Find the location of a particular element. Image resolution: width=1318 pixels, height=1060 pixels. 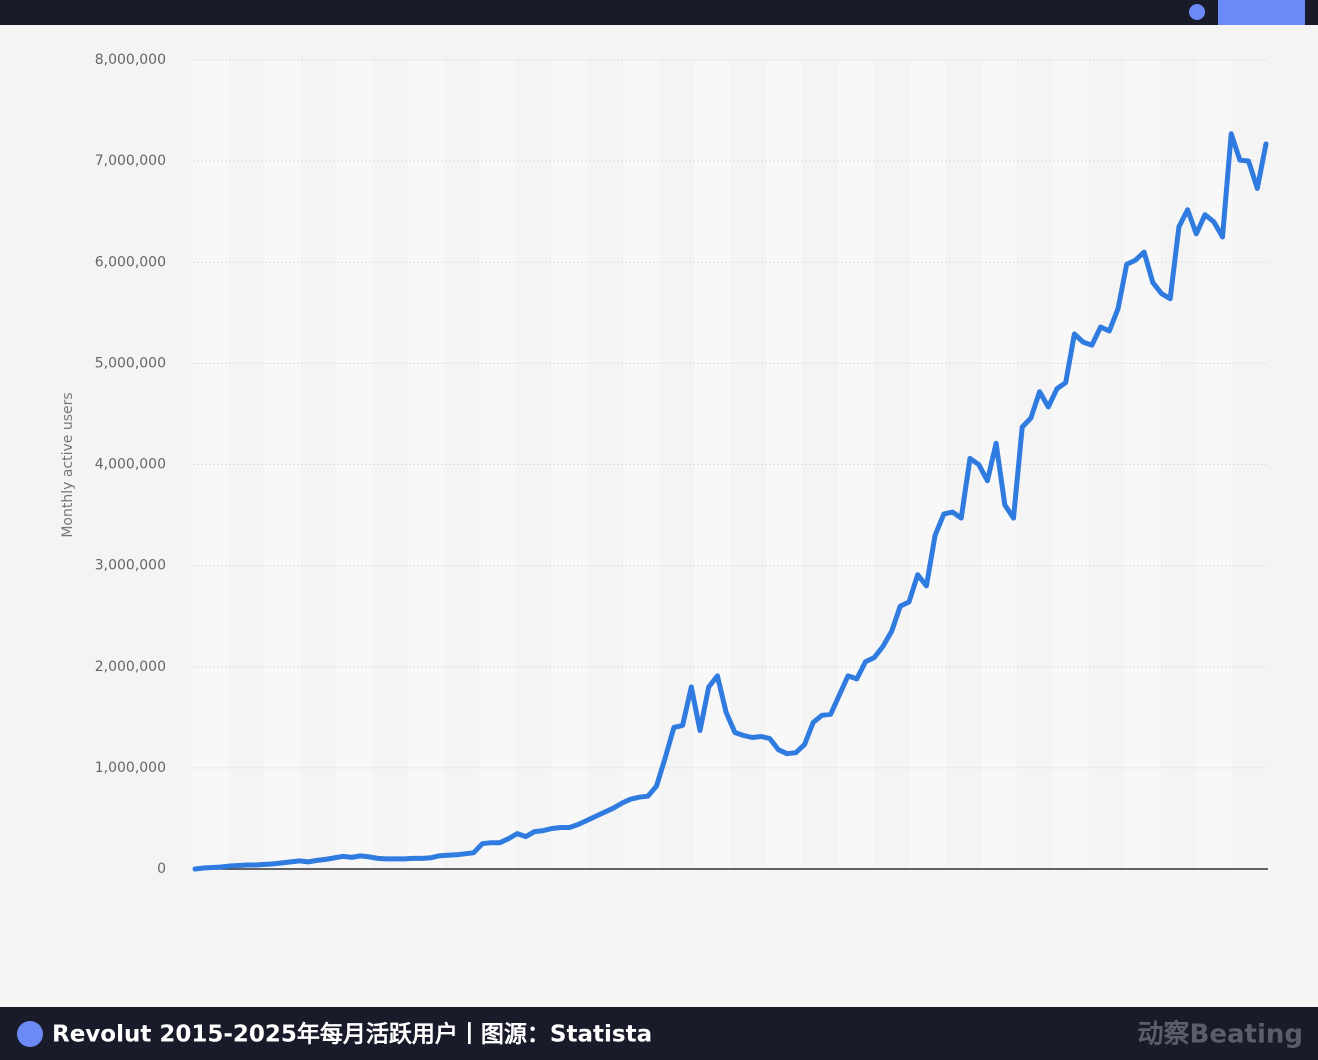

watermark: 动察Beating is located at coordinates (1220, 1035).